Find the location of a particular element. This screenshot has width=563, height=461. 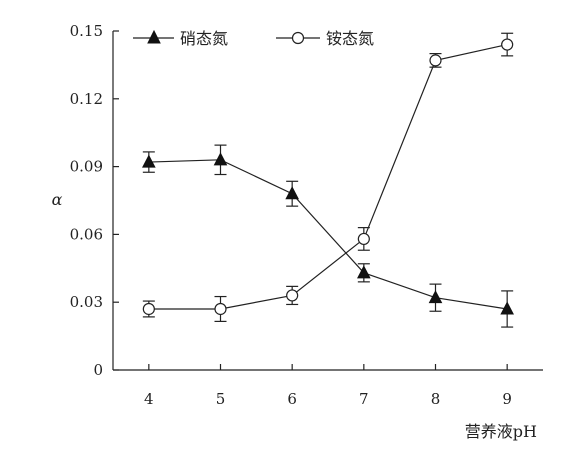

y-tick-label: 0.06 is located at coordinates (86, 234).